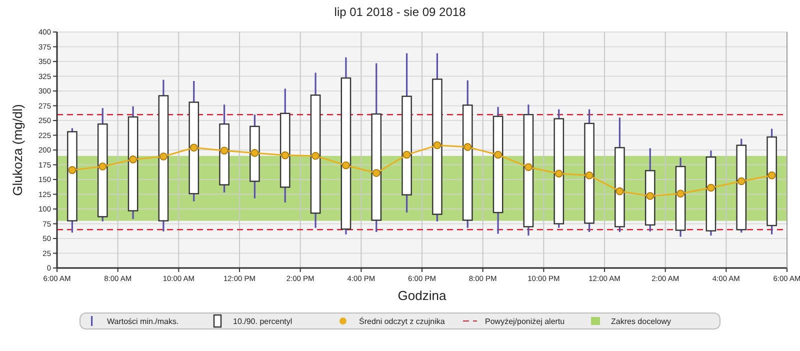 This screenshot has height=351, width=800. I want to click on chart-title: lip 01 2018 - sie 09 2018, so click(400, 12).